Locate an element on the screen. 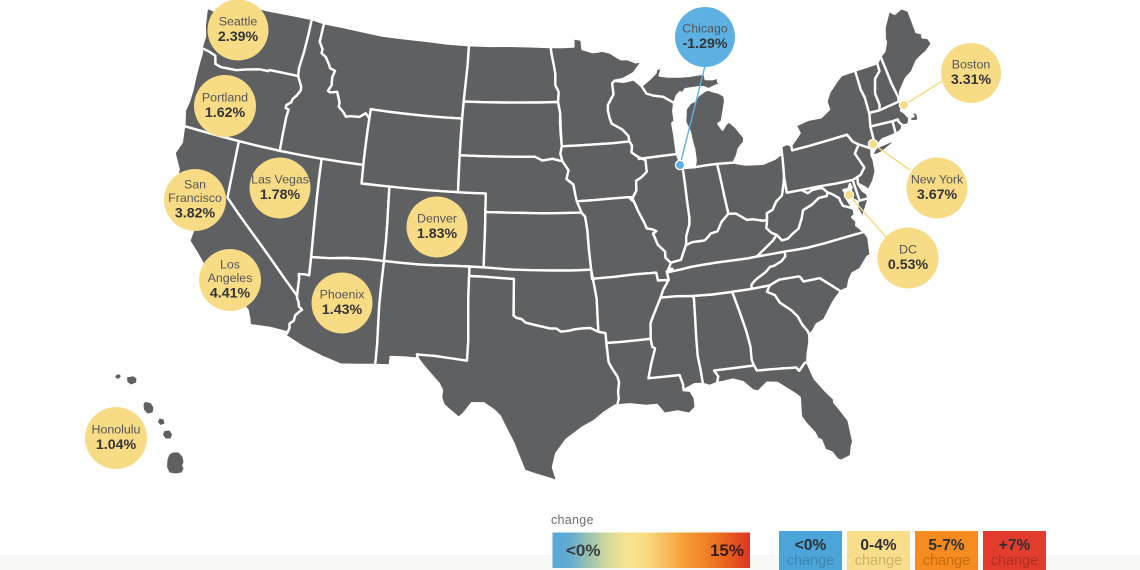 The width and height of the screenshot is (1140, 570). svg-text: 15% is located at coordinates (727, 550).